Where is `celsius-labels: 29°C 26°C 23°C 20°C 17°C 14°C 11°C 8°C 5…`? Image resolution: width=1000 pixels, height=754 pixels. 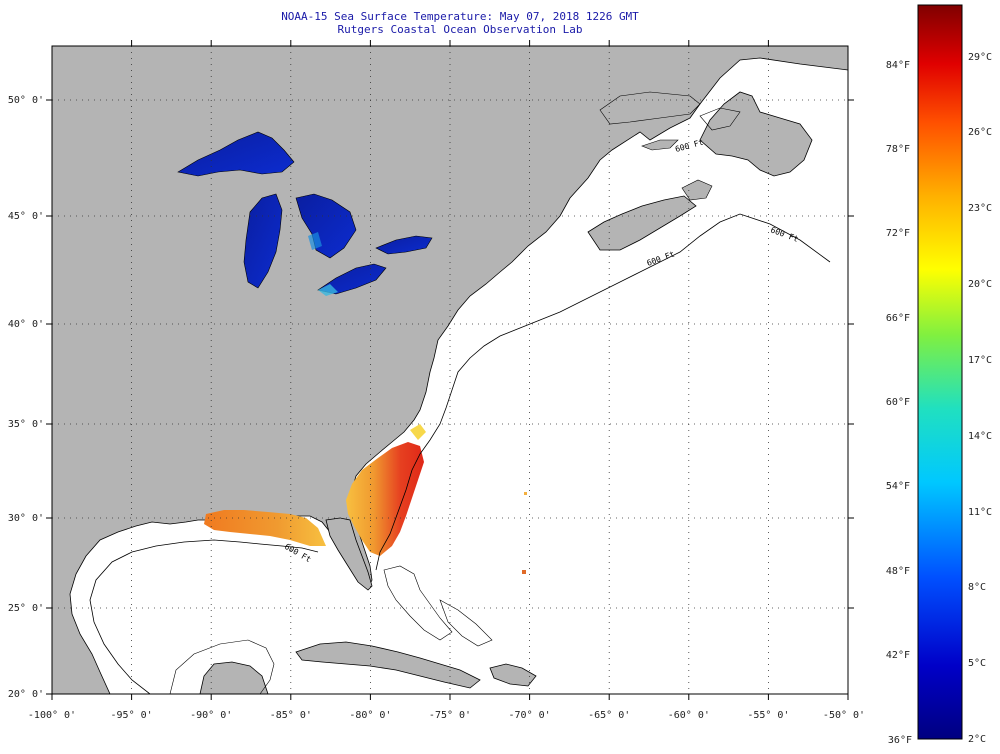
celsius-labels: 29°C 26°C 23°C 20°C 17°C 14°C 11°C 8°C 5… is located at coordinates (980, 398).